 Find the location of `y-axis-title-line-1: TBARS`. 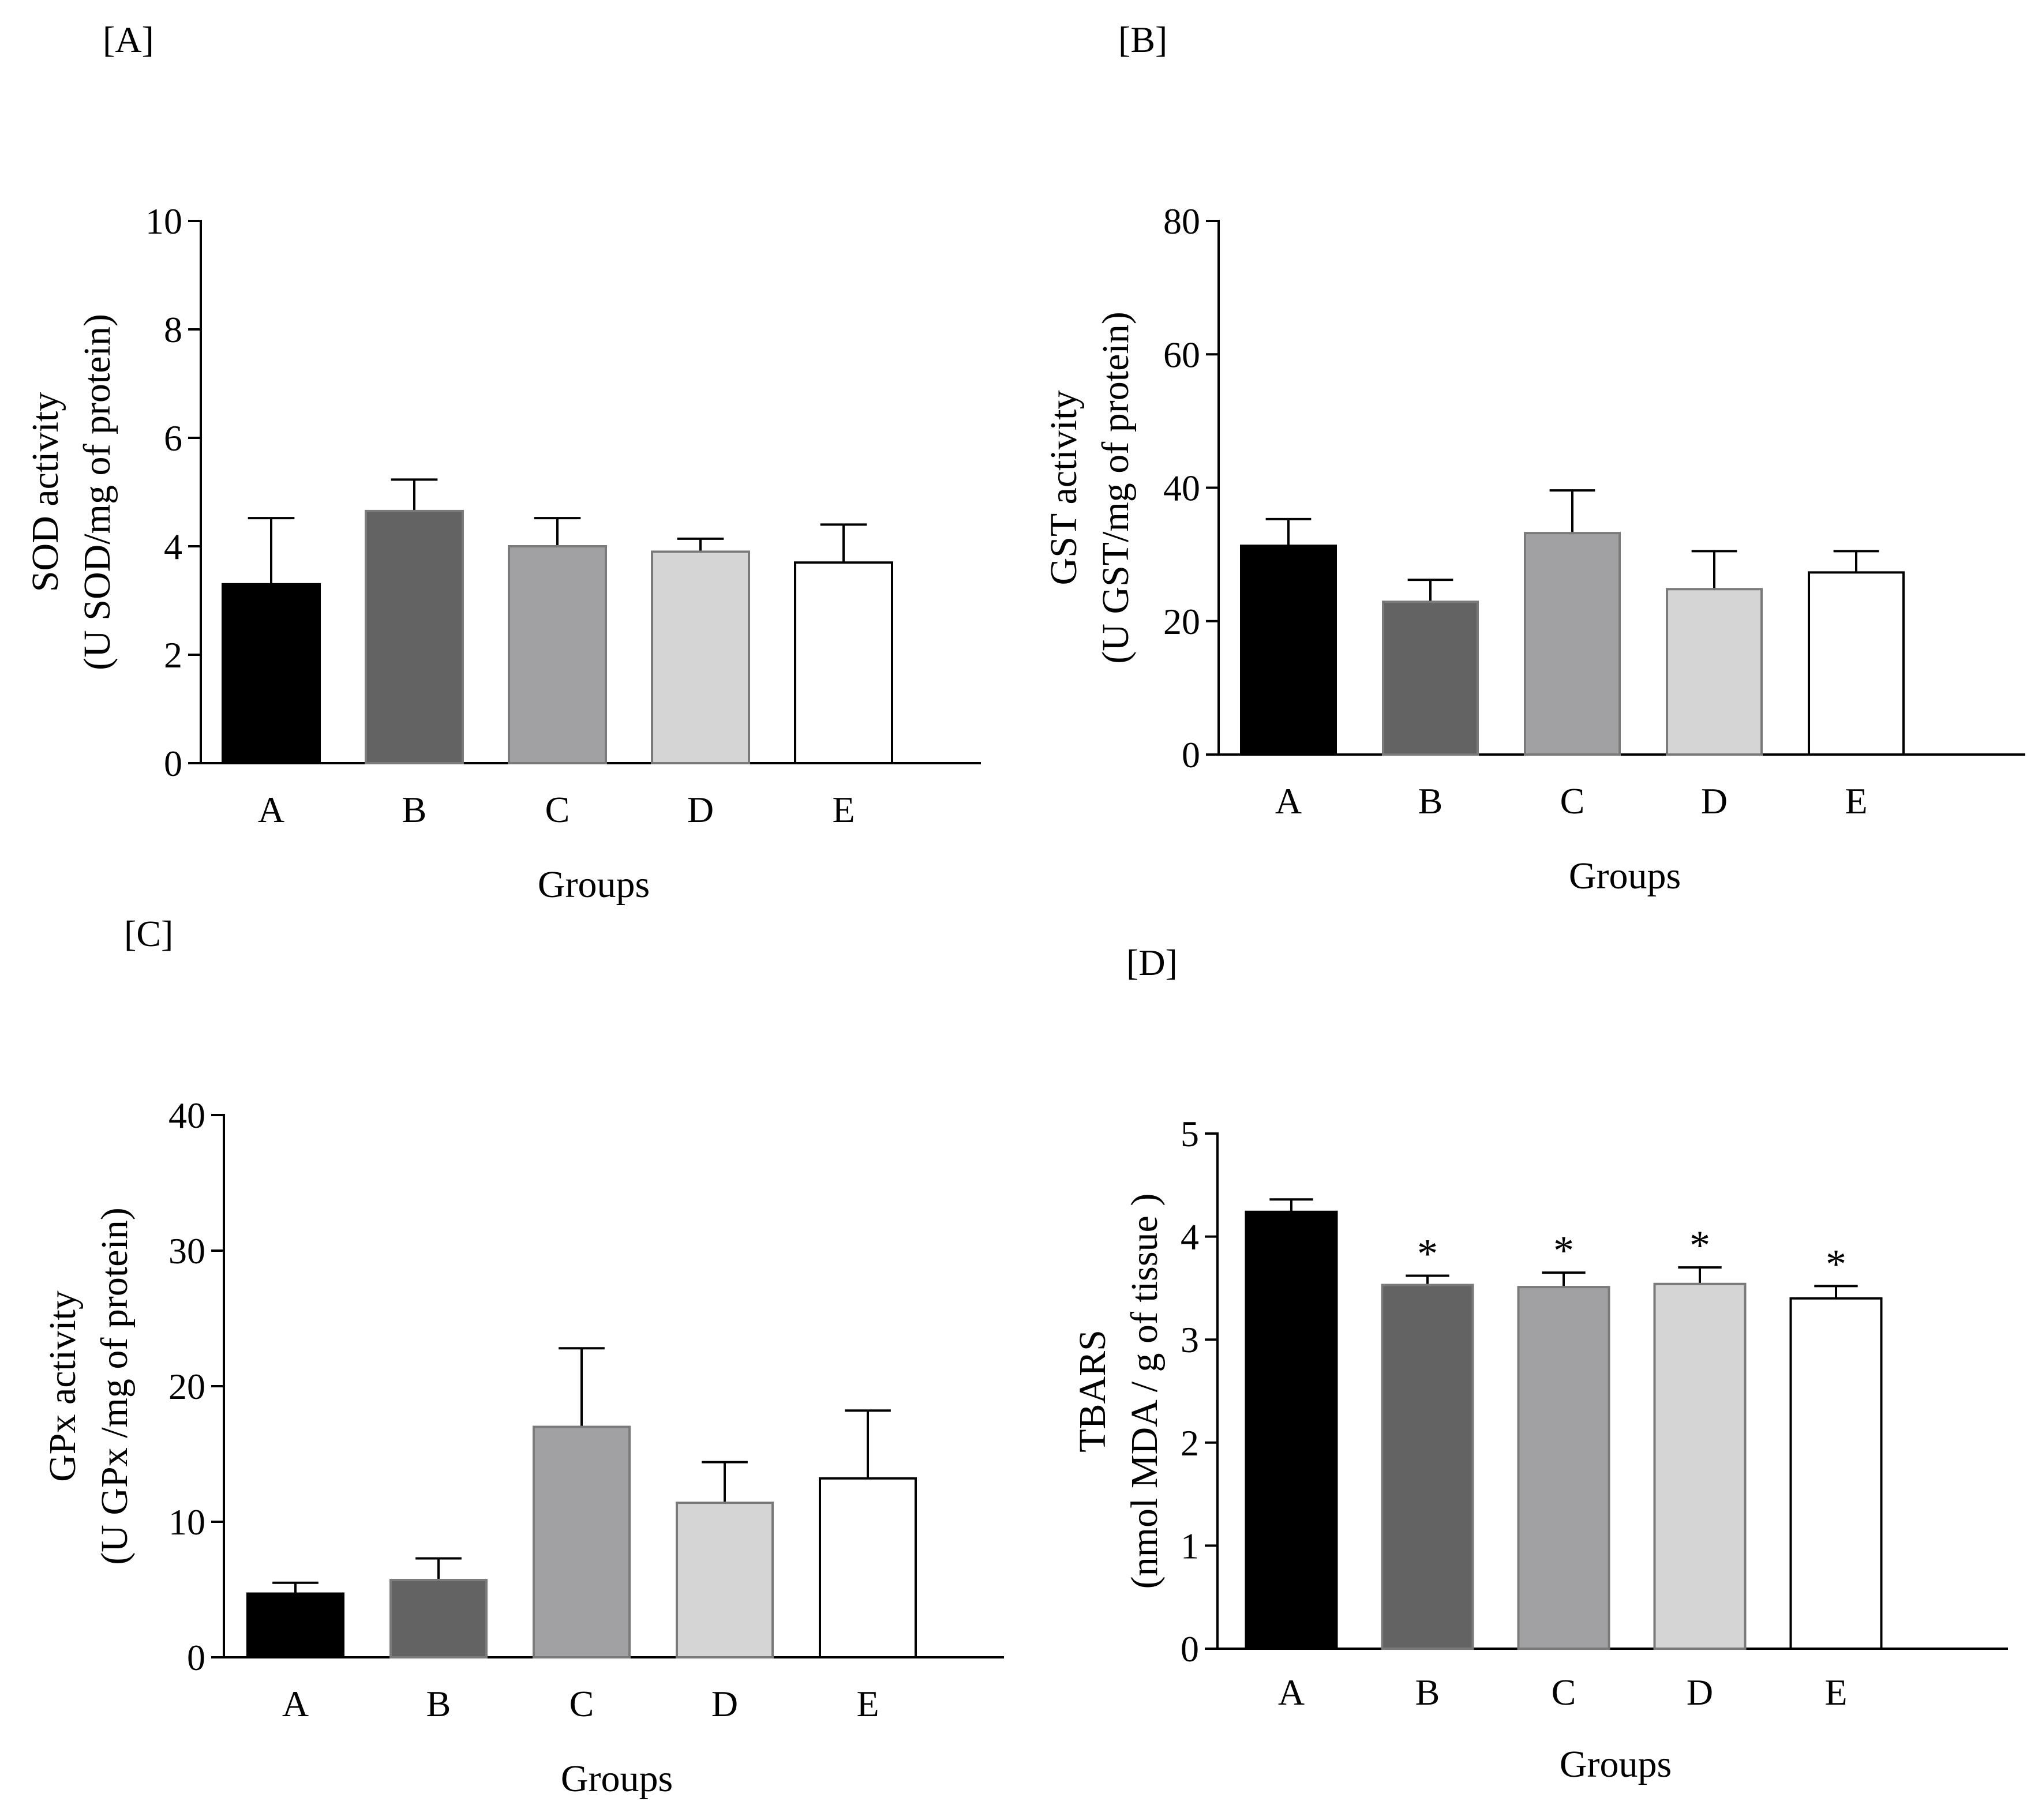

y-axis-title-line-1: TBARS is located at coordinates (1093, 1391).